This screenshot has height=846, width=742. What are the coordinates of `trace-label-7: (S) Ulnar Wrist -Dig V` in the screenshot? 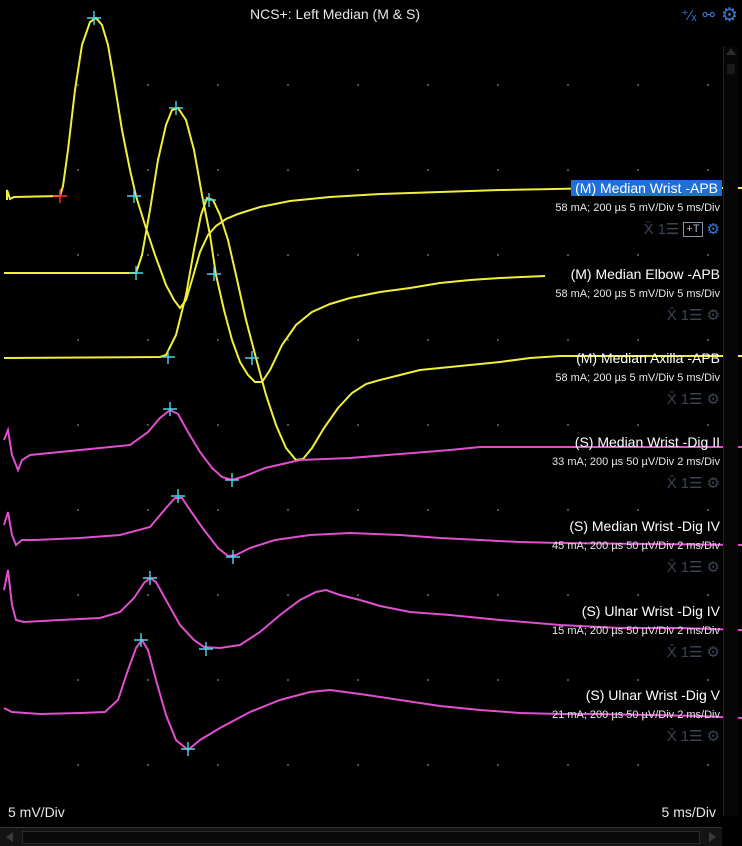 It's located at (652, 695).